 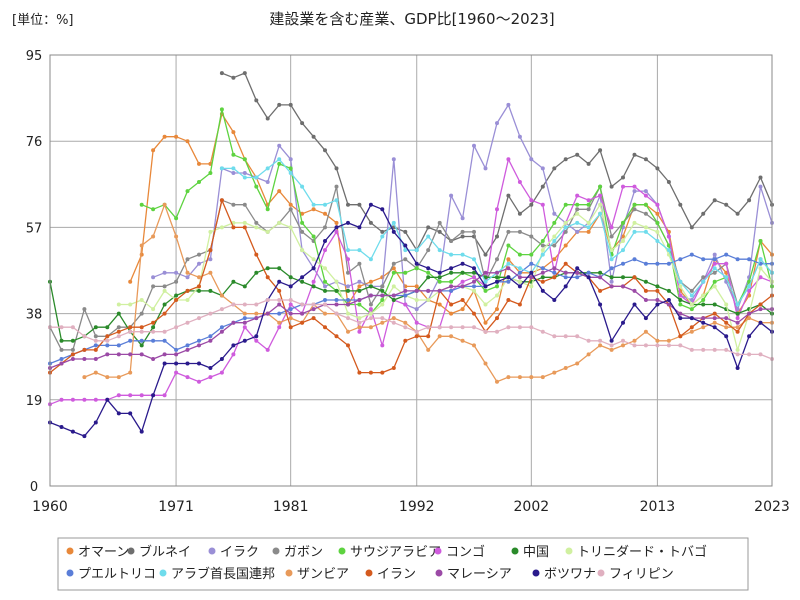 What do you see at coordinates (34, 56) in the screenshot?
I see `y-tick-label: 95` at bounding box center [34, 56].